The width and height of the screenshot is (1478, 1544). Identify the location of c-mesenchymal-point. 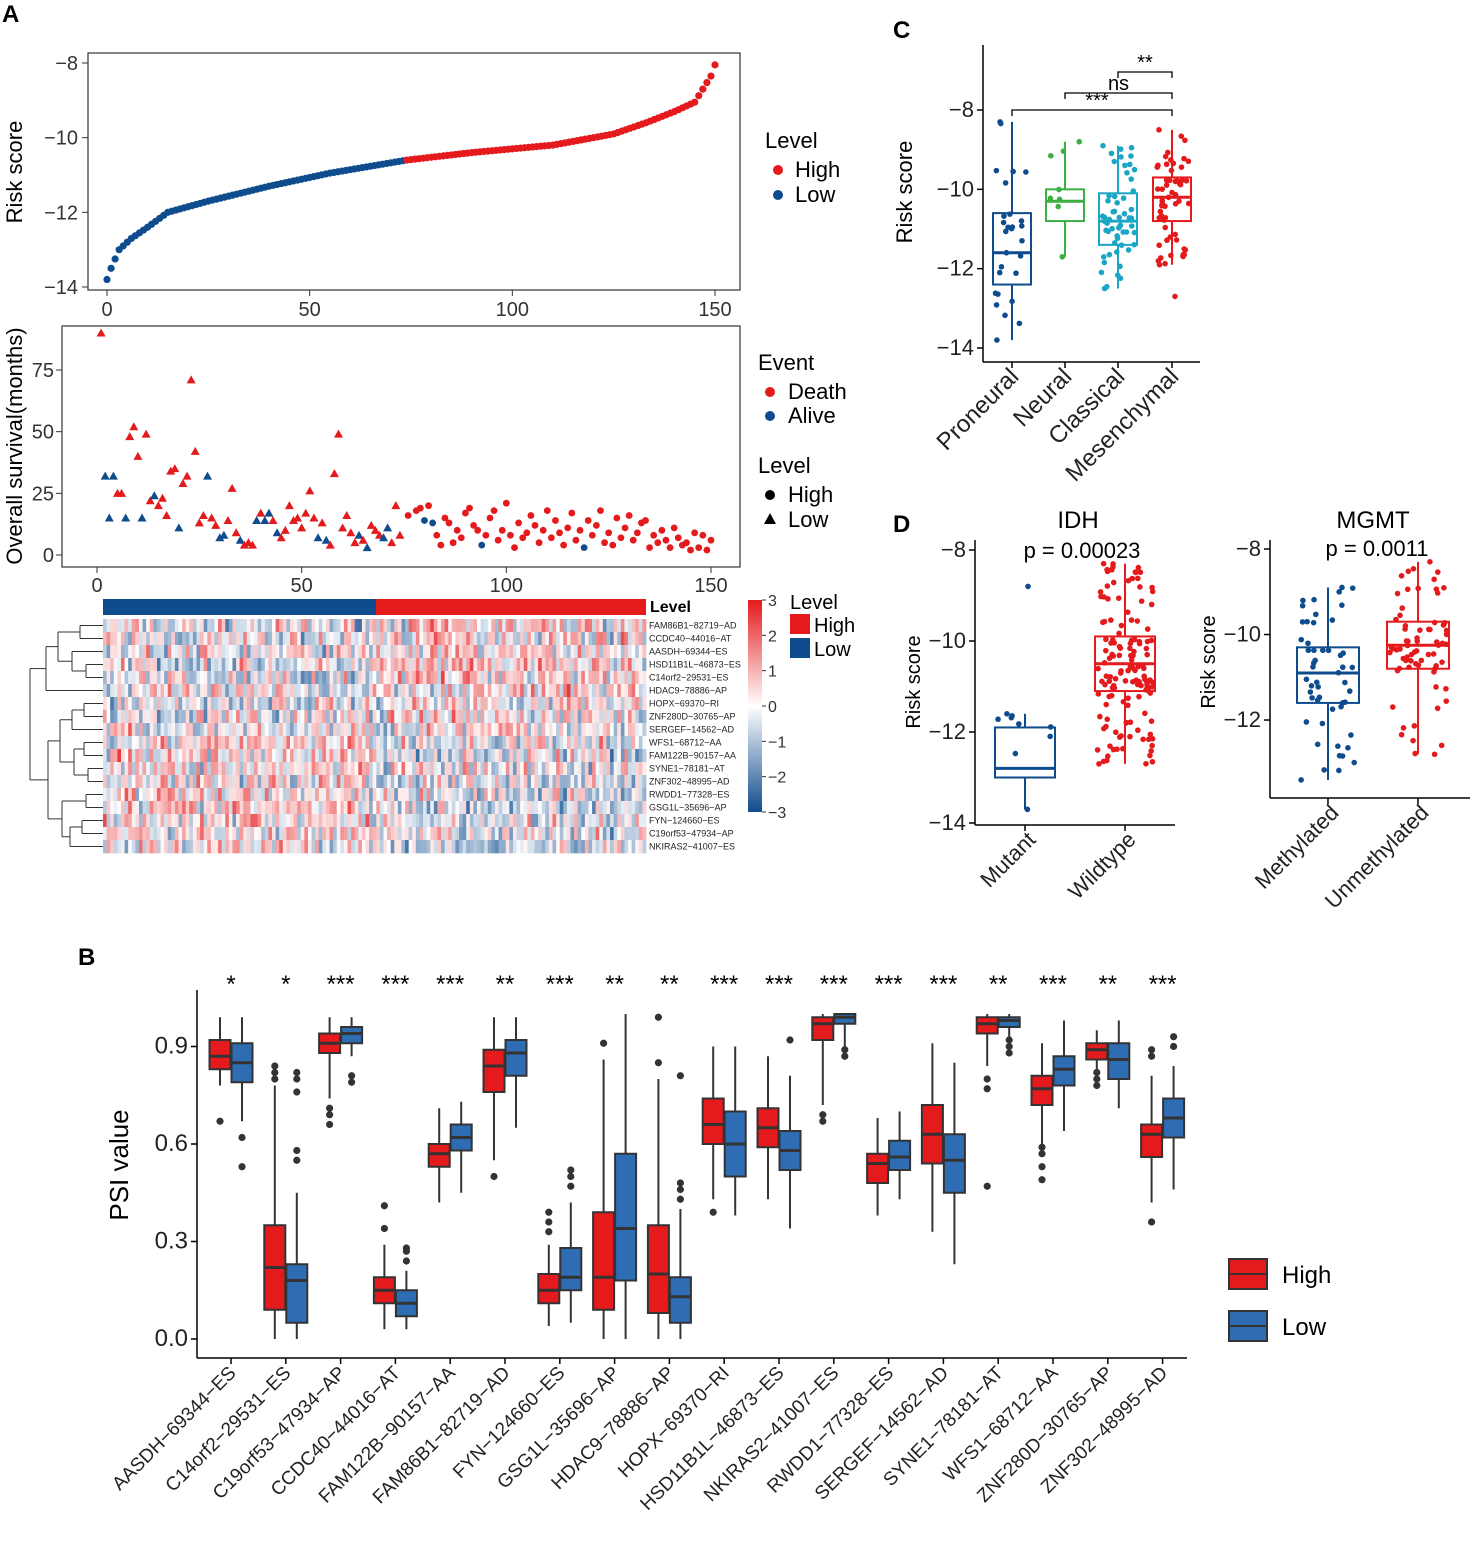
(1169, 180).